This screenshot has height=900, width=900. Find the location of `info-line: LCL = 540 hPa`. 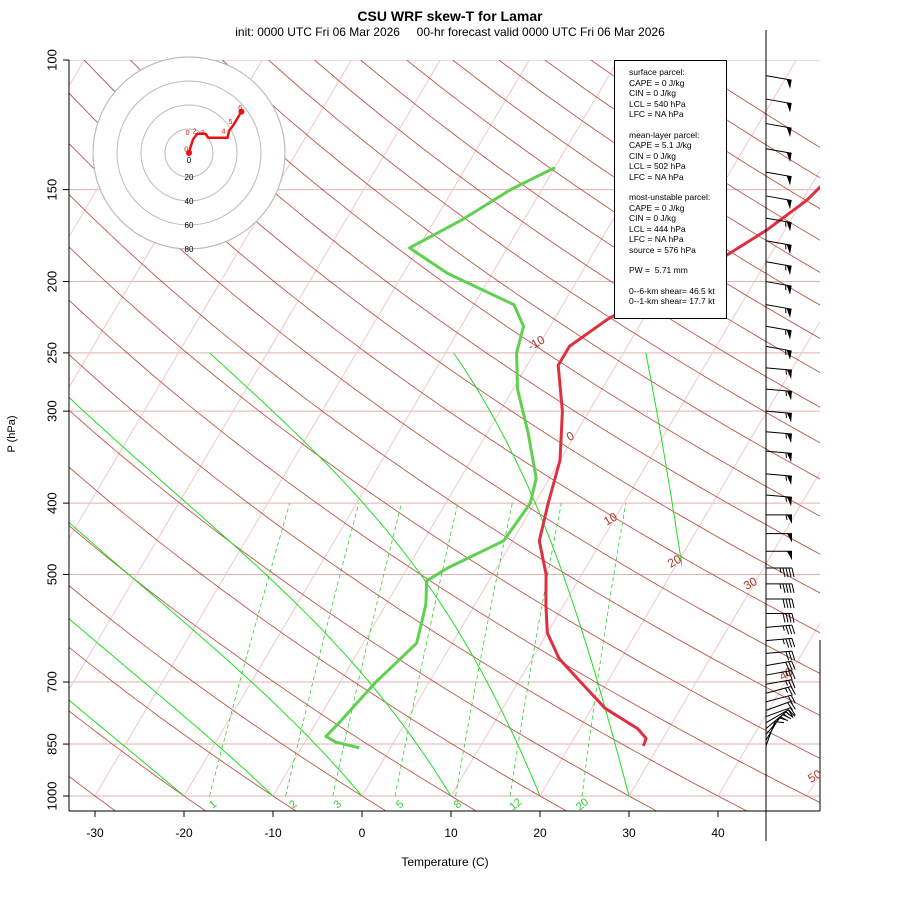

info-line: LCL = 540 hPa is located at coordinates (657, 103).